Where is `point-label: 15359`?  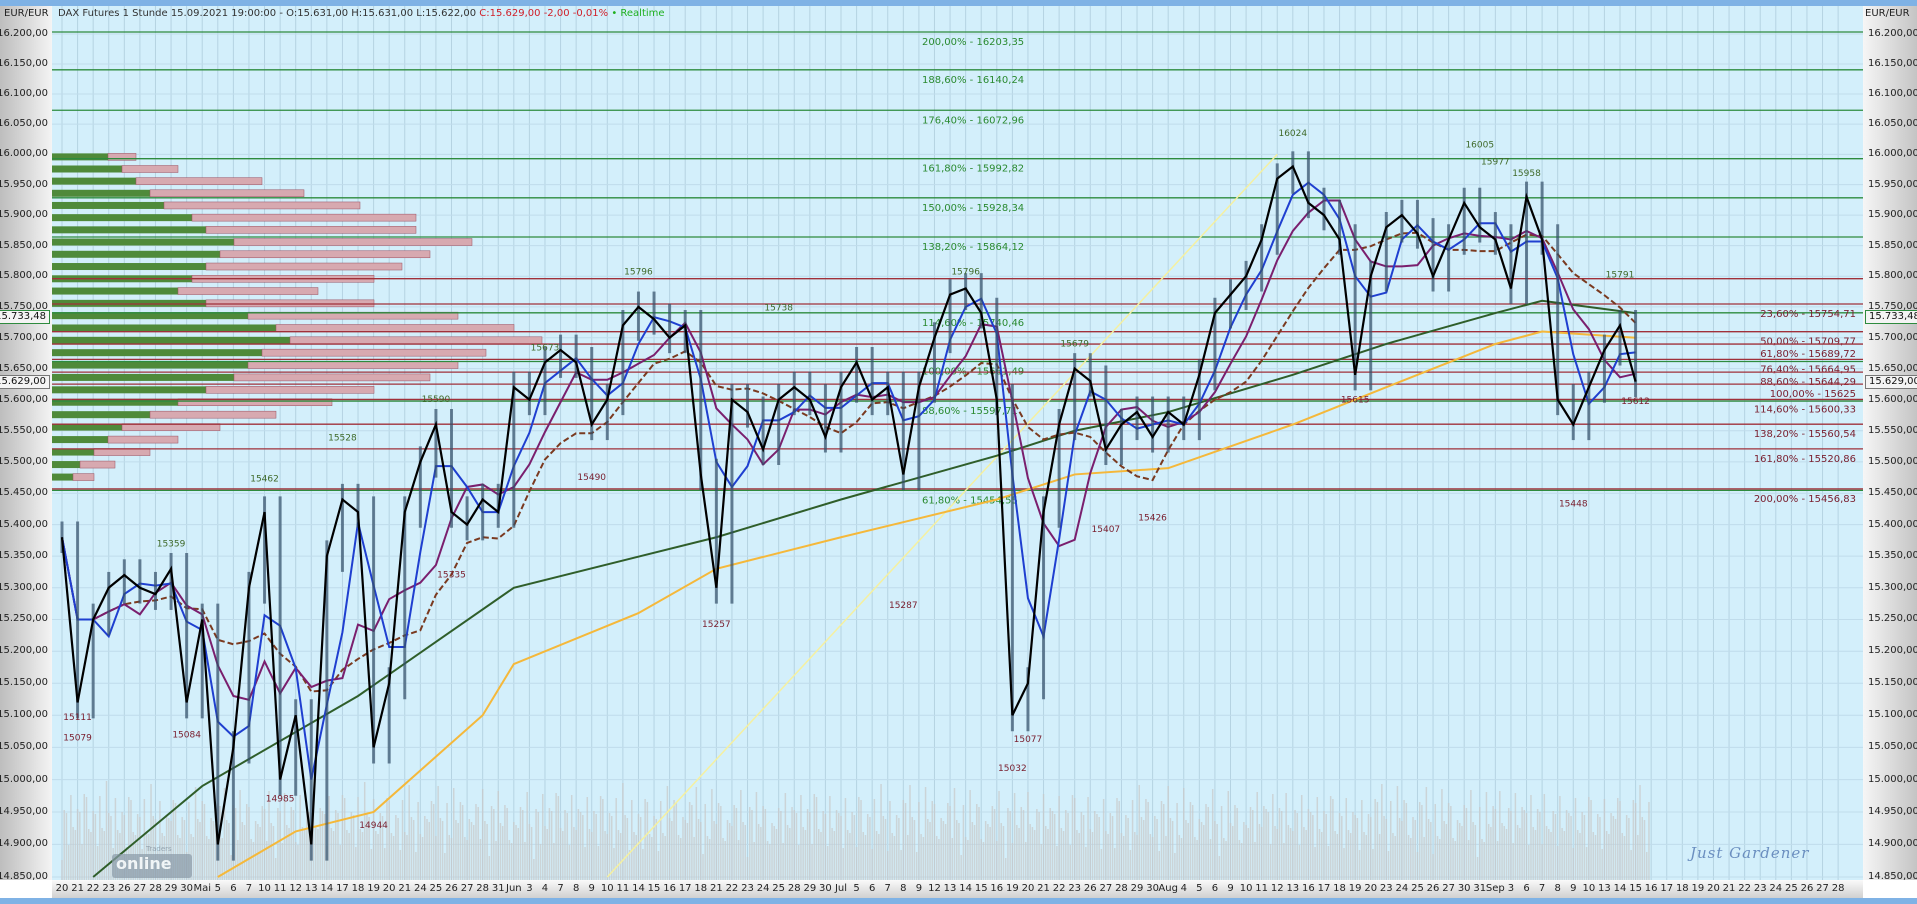 point-label: 15359 is located at coordinates (171, 544).